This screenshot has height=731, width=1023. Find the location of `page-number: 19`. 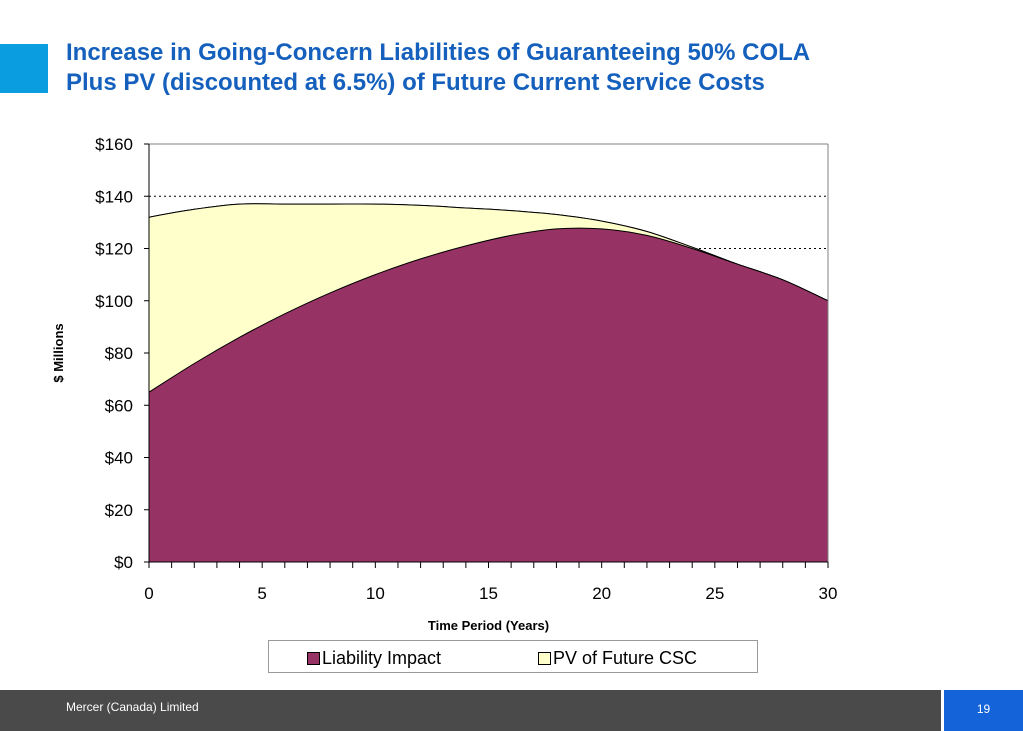

page-number: 19 is located at coordinates (983, 709).